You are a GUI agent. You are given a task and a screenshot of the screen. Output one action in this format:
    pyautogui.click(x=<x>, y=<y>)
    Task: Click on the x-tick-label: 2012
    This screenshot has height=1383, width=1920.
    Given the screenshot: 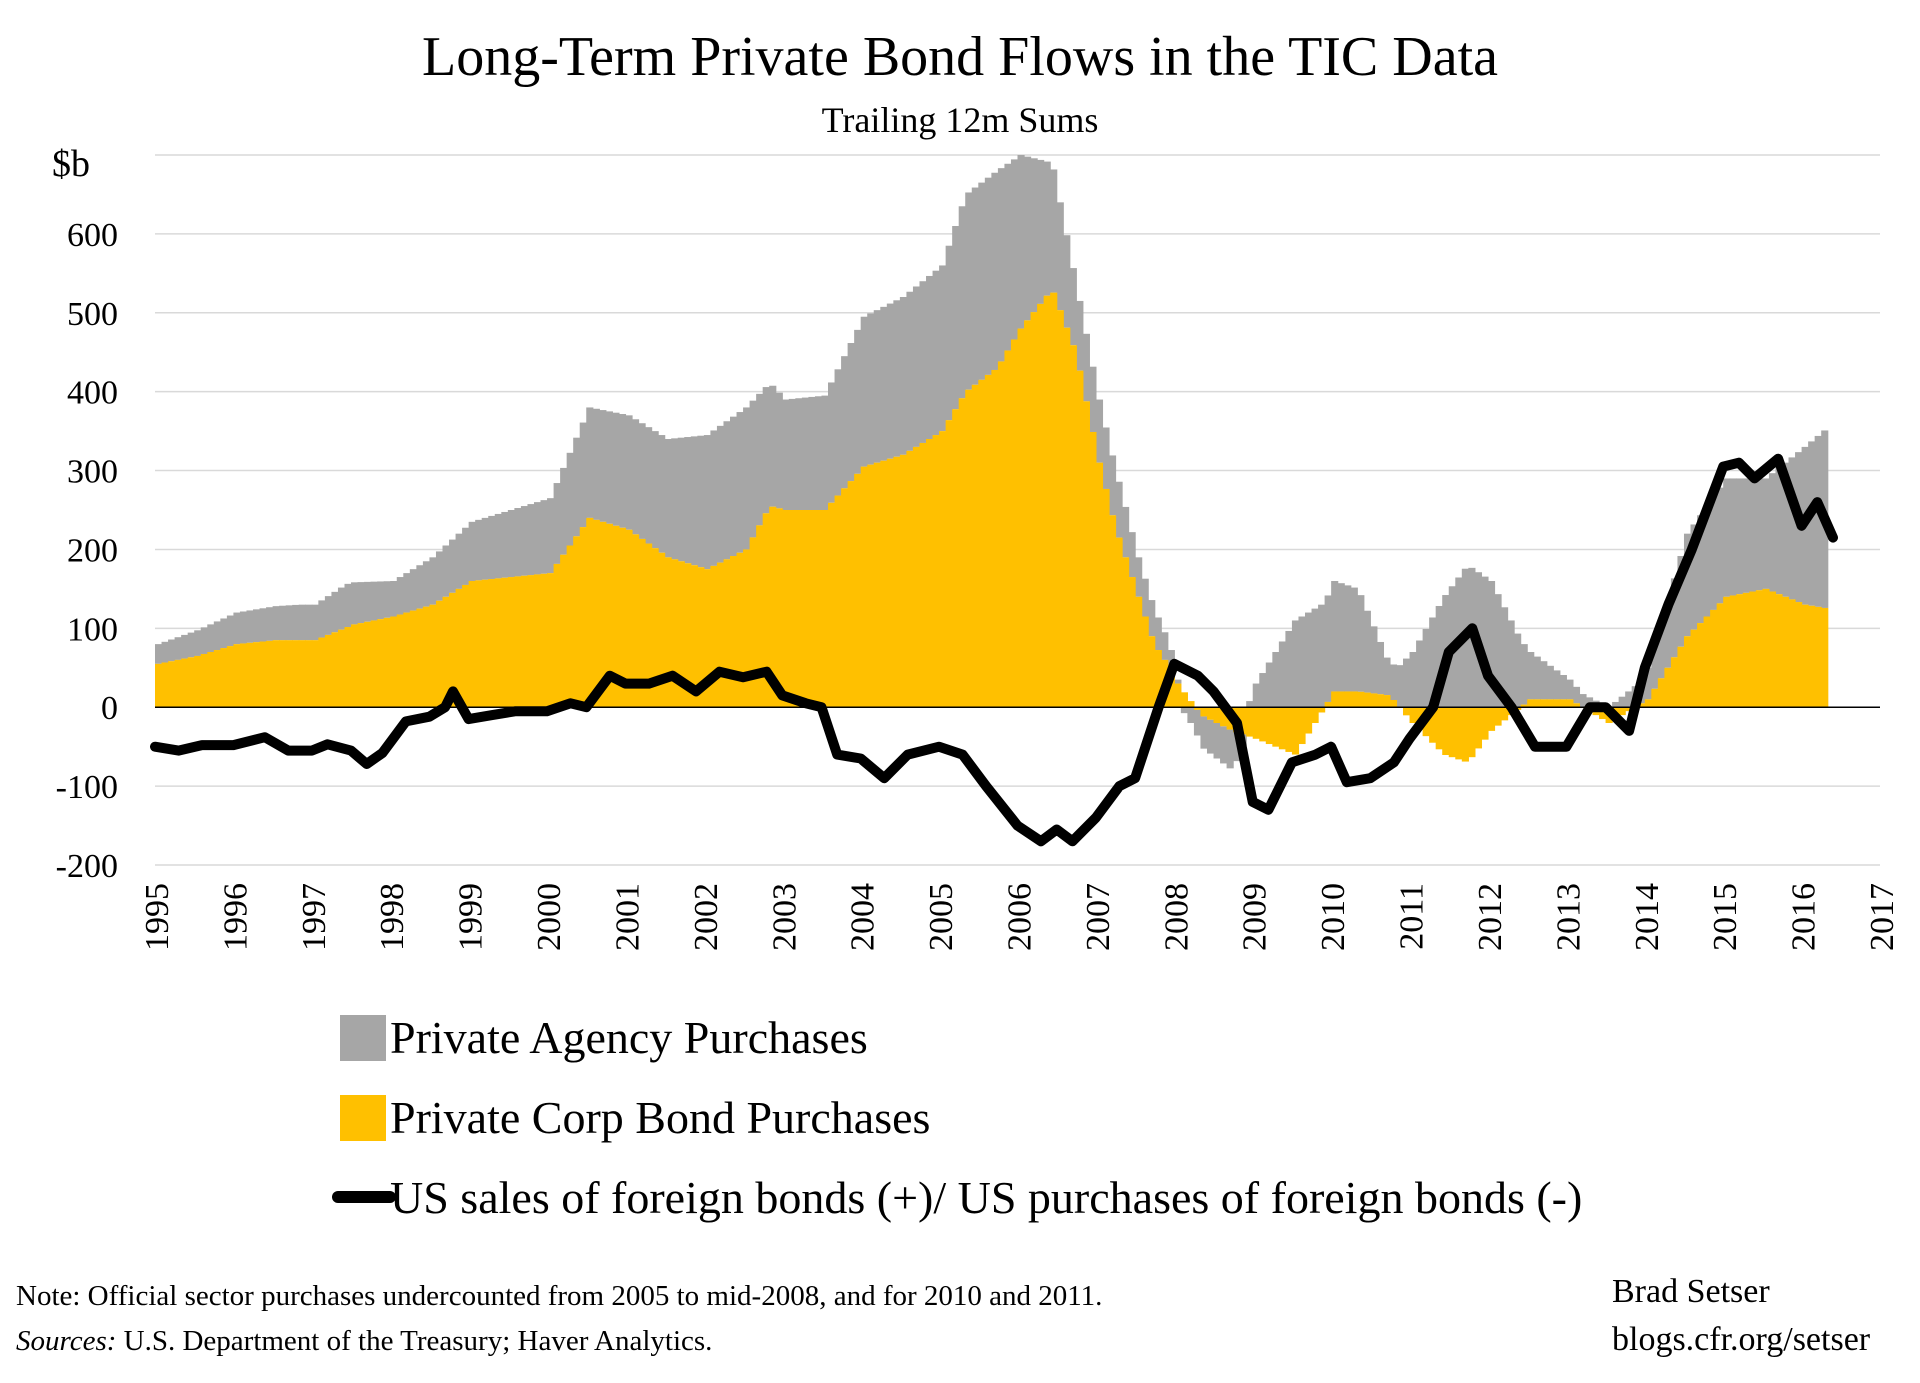 What is the action you would take?
    pyautogui.click(x=1490, y=917)
    